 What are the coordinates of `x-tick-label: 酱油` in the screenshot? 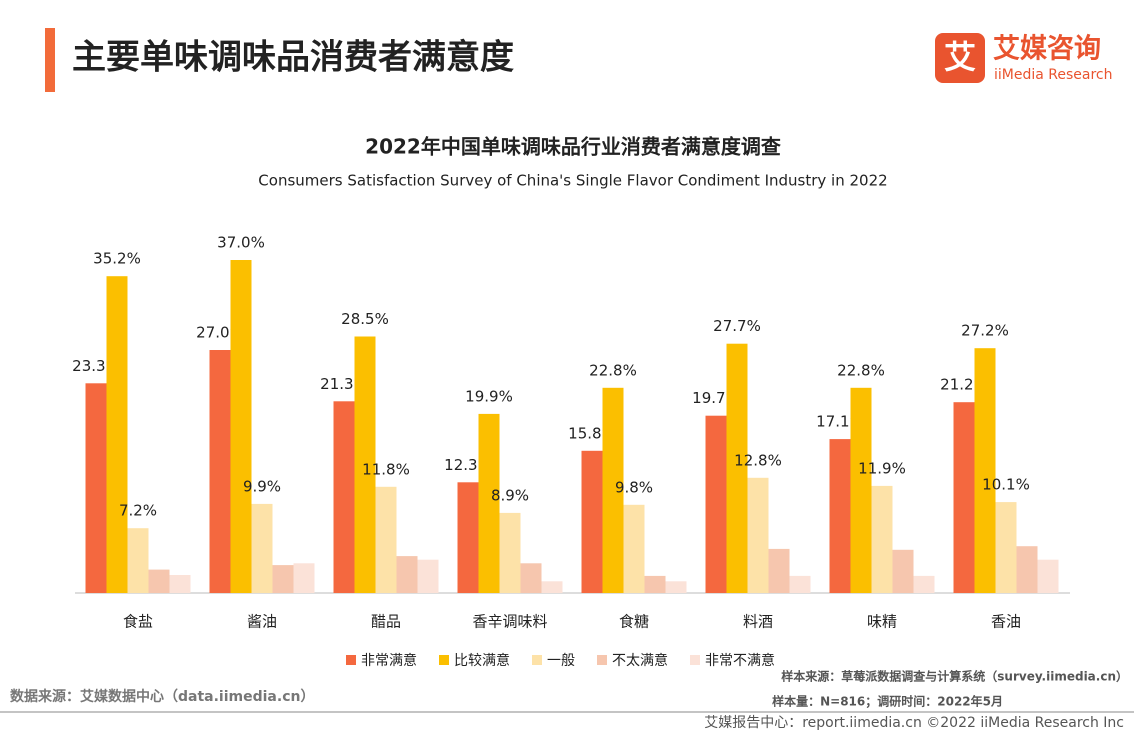 It's located at (262, 622).